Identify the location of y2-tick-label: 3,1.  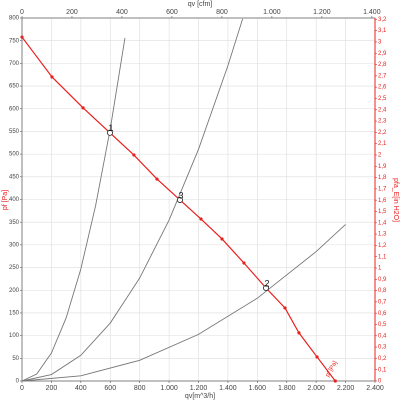
(382, 31).